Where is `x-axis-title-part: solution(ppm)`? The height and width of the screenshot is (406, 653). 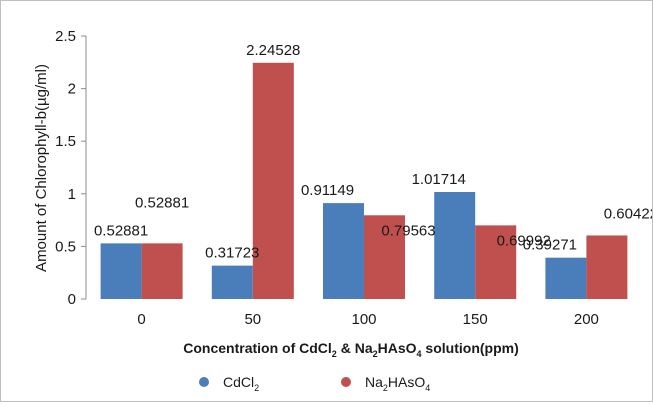
x-axis-title-part: solution(ppm) is located at coordinates (470, 348).